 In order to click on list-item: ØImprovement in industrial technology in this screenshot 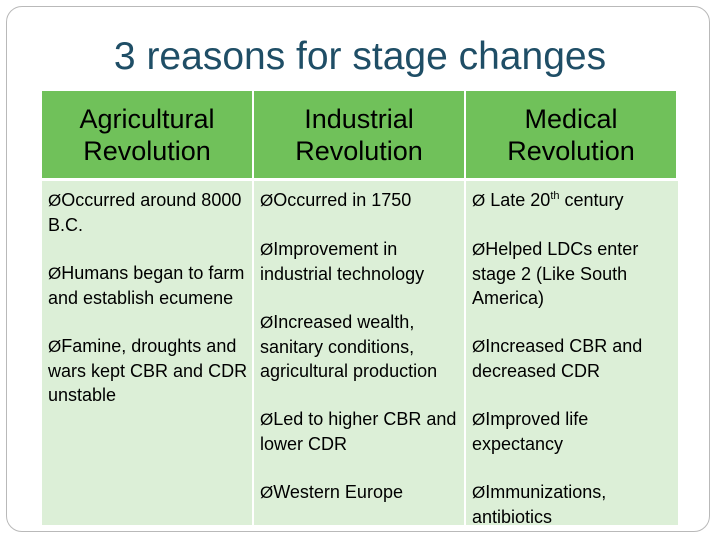, I will do `click(342, 261)`.